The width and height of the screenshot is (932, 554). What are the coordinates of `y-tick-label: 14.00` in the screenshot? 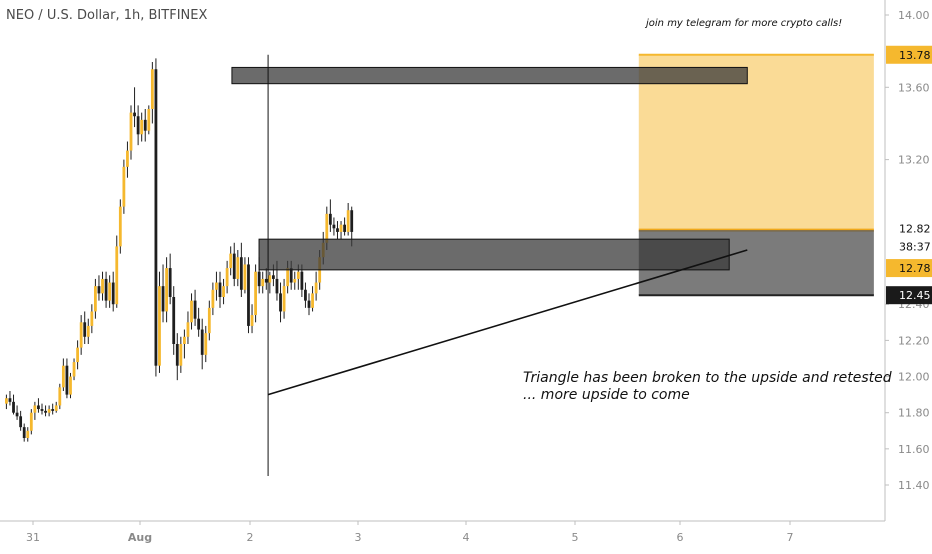 It's located at (914, 15).